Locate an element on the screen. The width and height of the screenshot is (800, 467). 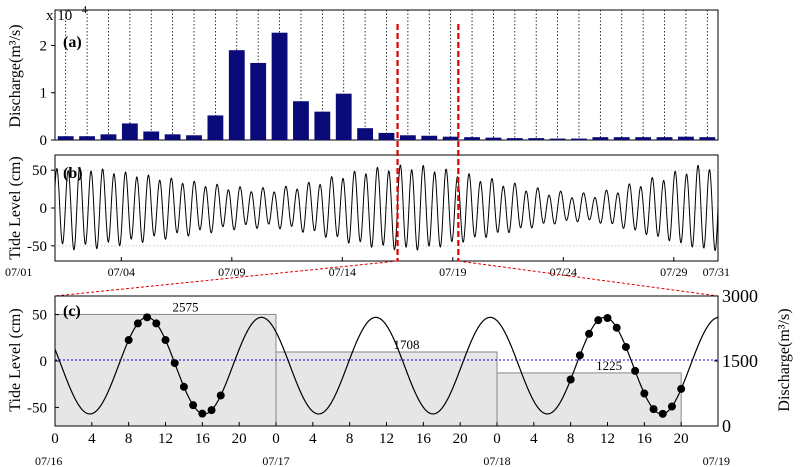
panel-c-ylabel-right: Discharge(m³/s) is located at coordinates (784, 359).